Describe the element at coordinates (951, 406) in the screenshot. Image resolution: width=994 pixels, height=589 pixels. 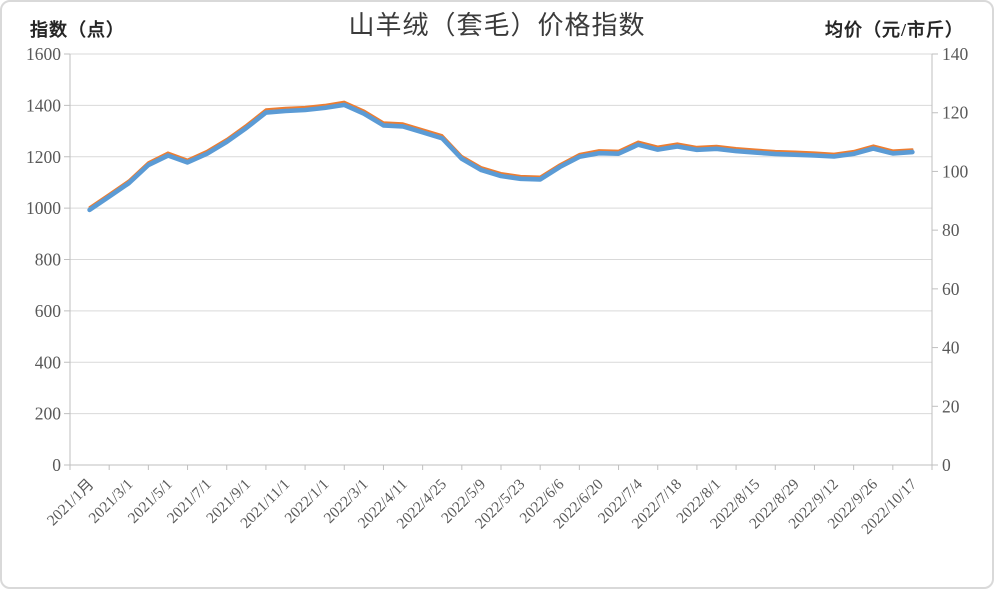
I see `right-axis-tick-label: 20` at that location.